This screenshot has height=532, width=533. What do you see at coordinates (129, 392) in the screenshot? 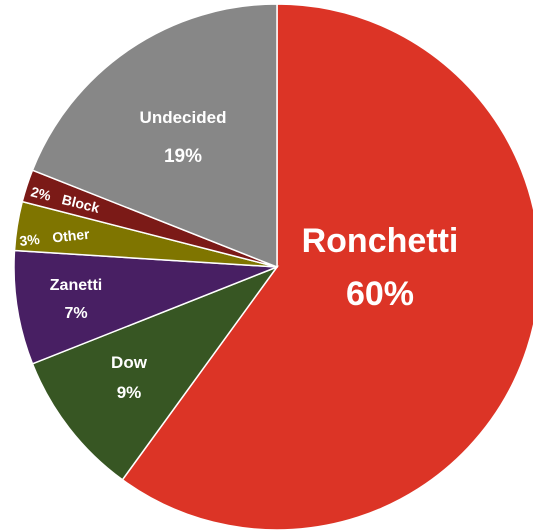
I see `slice-value-dow: 9%` at bounding box center [129, 392].